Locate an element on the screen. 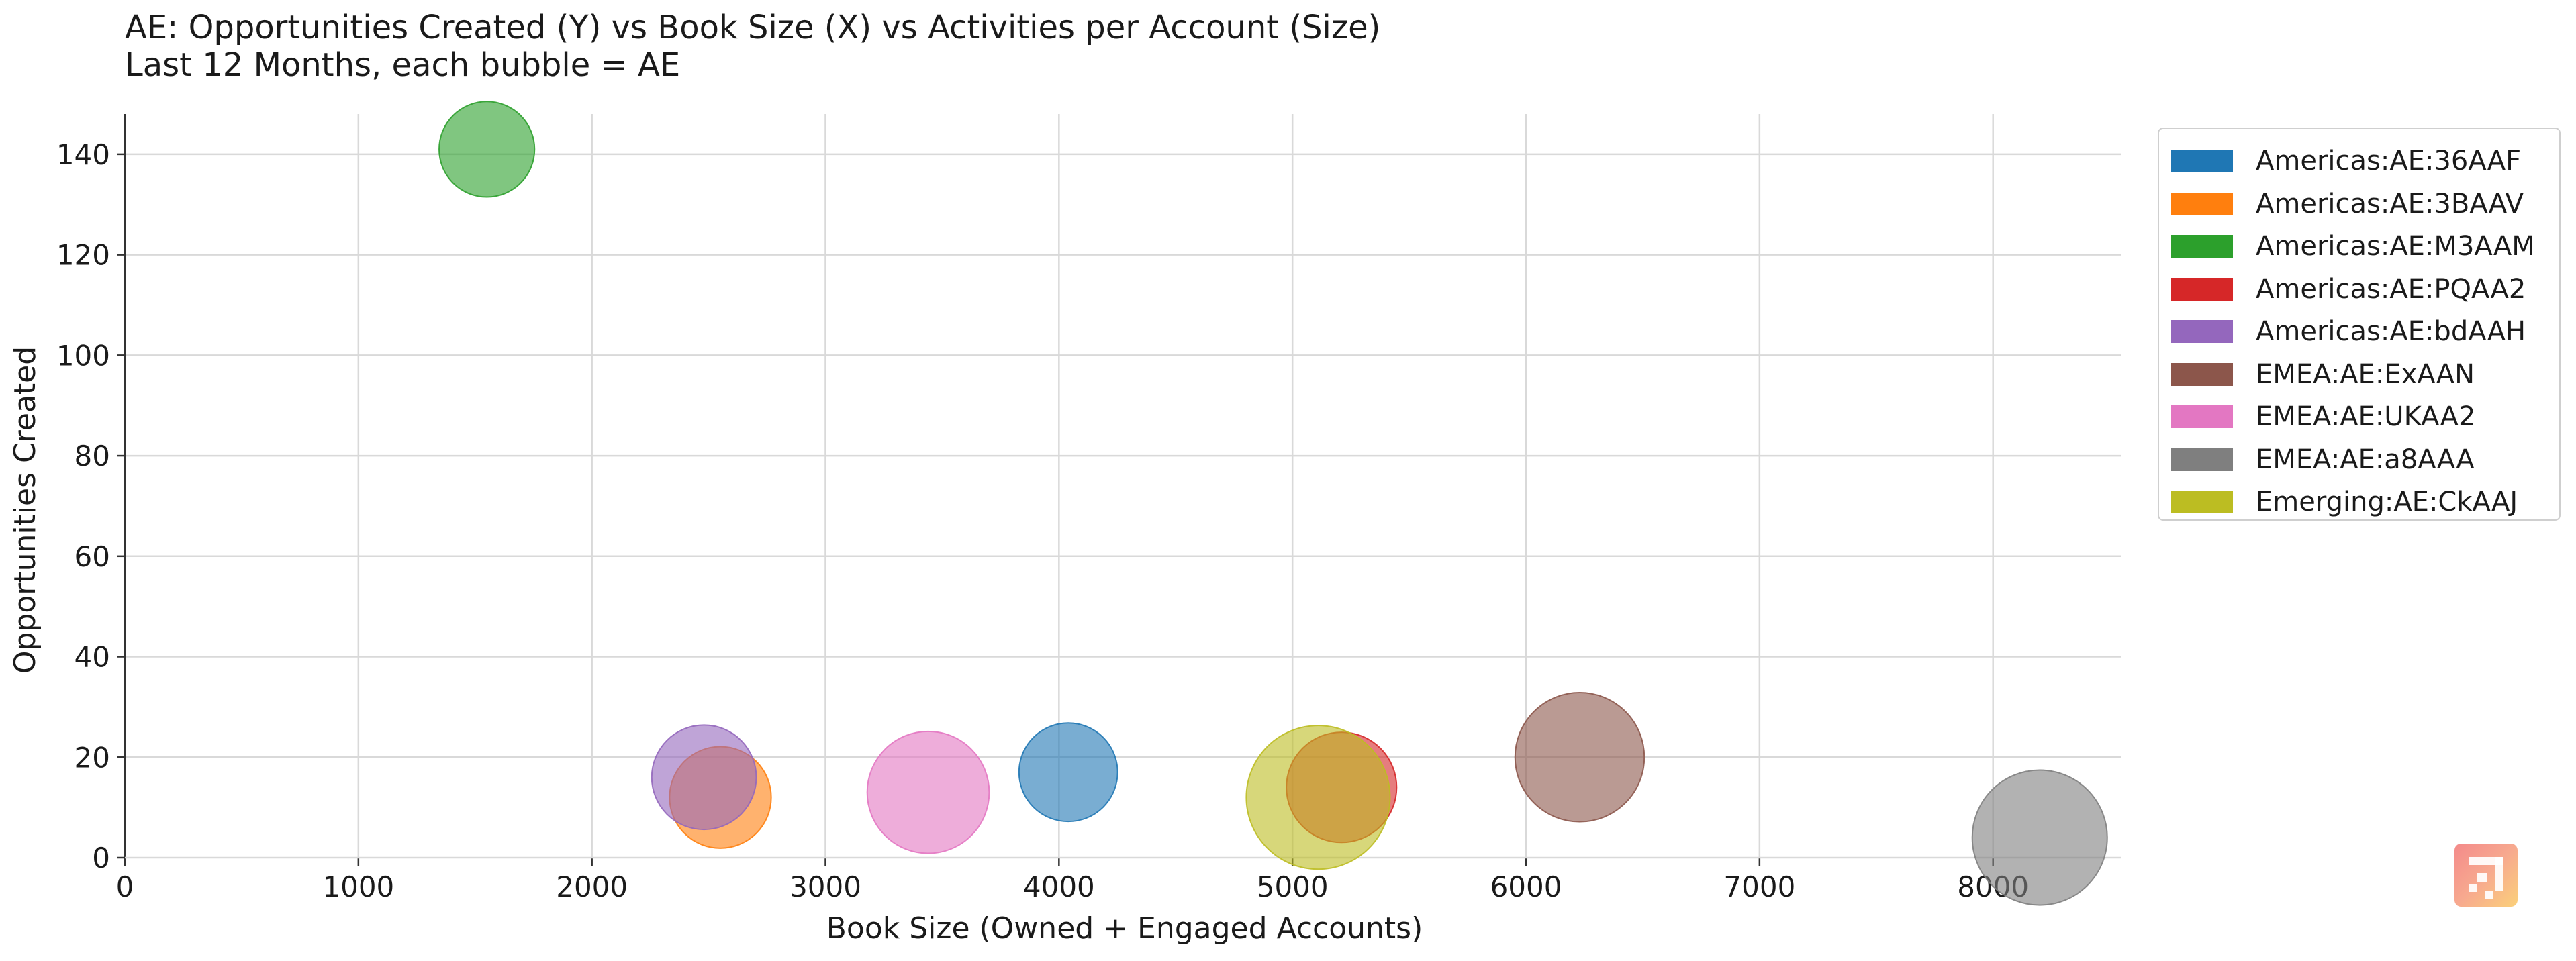 This screenshot has width=2576, height=961. legend-item: Americas:AE:PQAA2 is located at coordinates (2348, 289).